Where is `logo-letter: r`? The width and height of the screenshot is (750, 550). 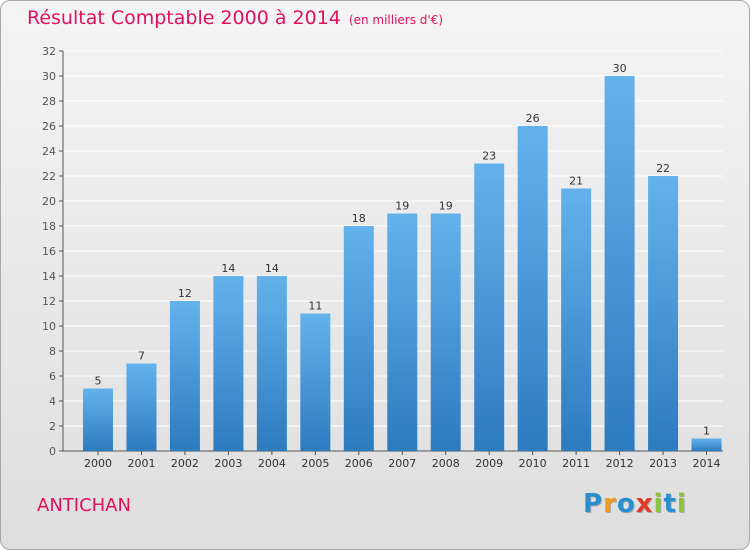 logo-letter: r is located at coordinates (610, 504).